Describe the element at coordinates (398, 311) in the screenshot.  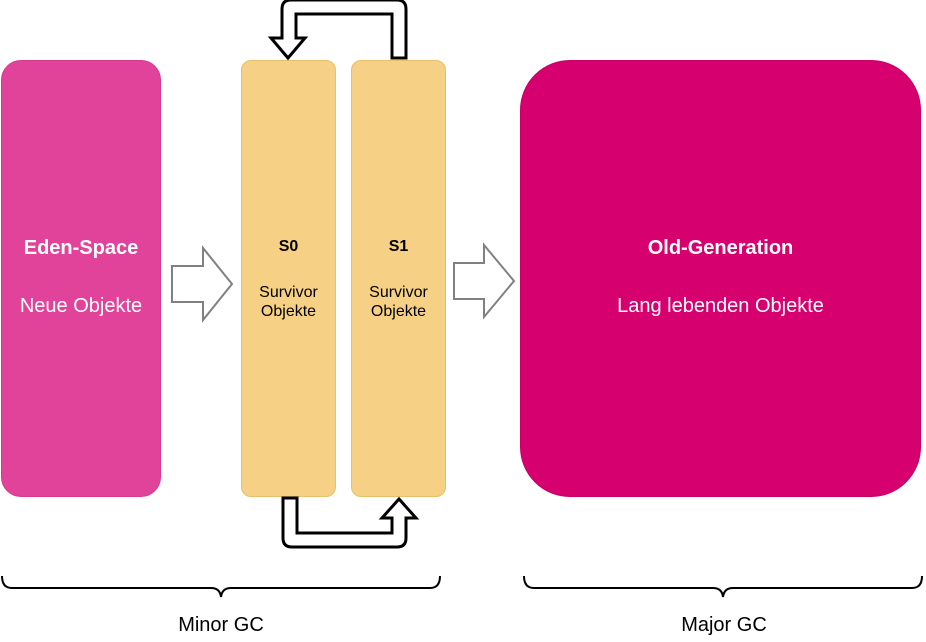
I see `s1-subtitle-line2: Objekte` at that location.